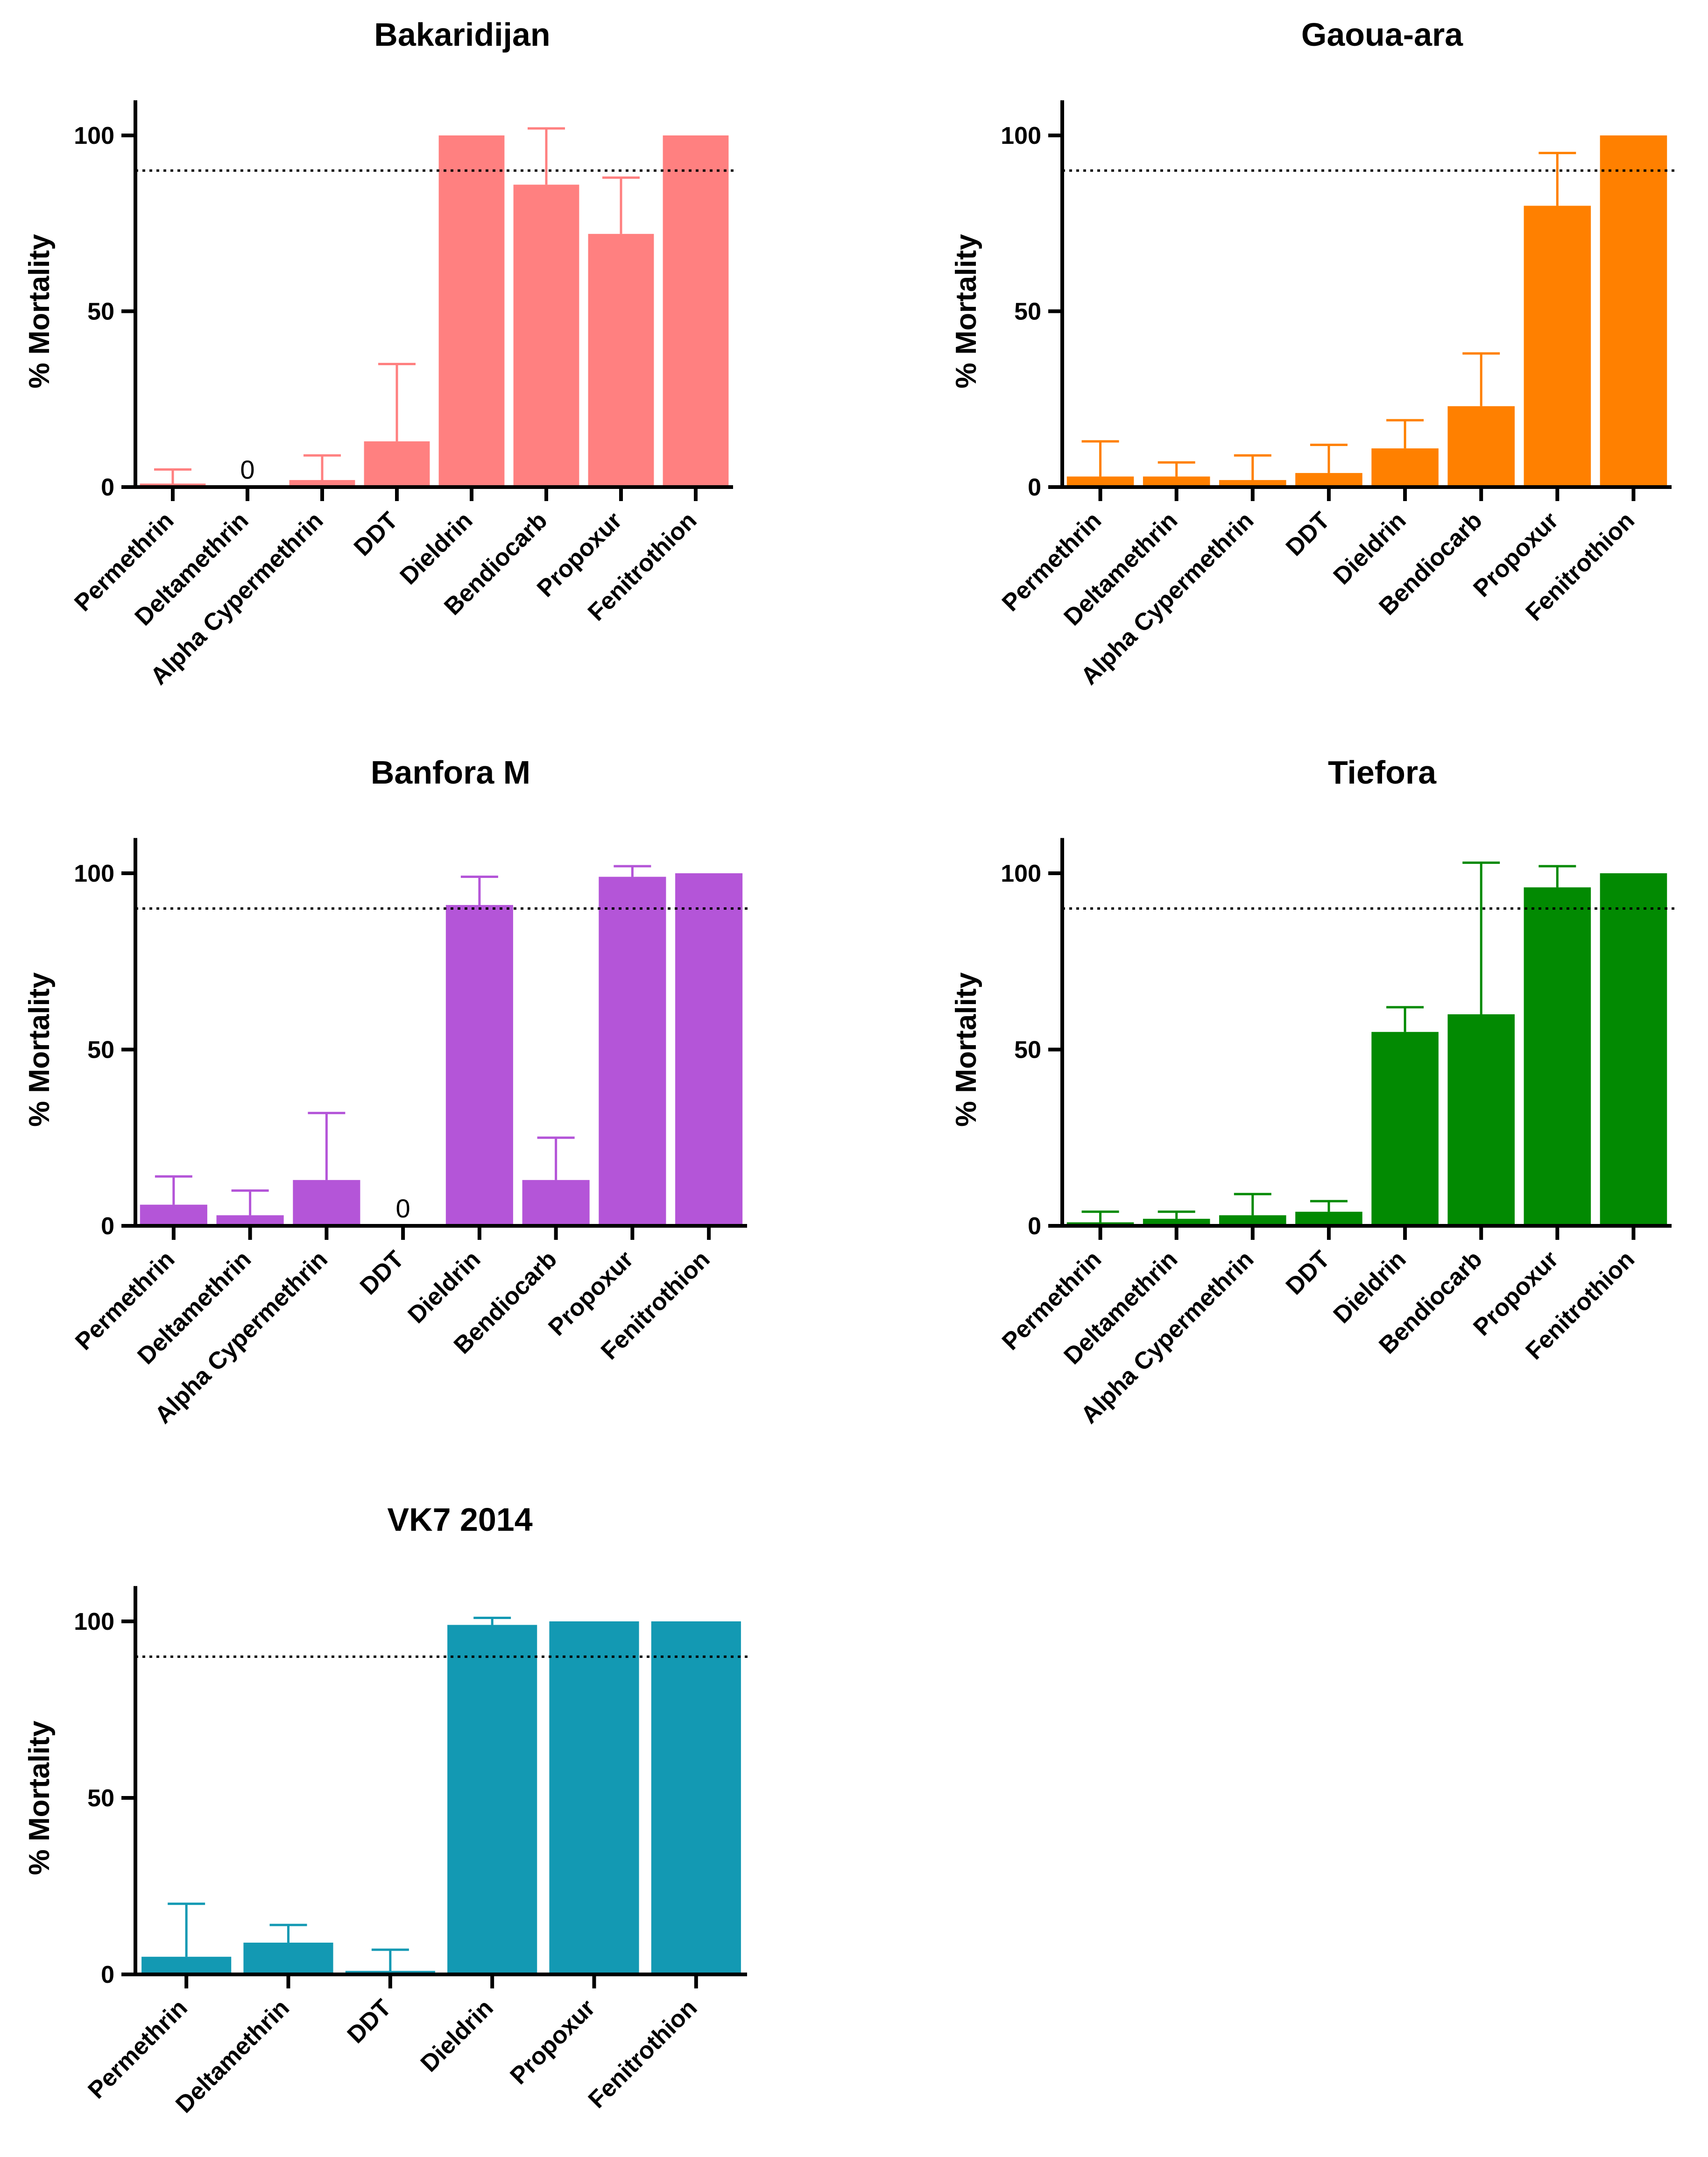 The height and width of the screenshot is (2157, 1708). I want to click on chart-banfora-m-y-axis-label: % Mortality, so click(39, 1049).